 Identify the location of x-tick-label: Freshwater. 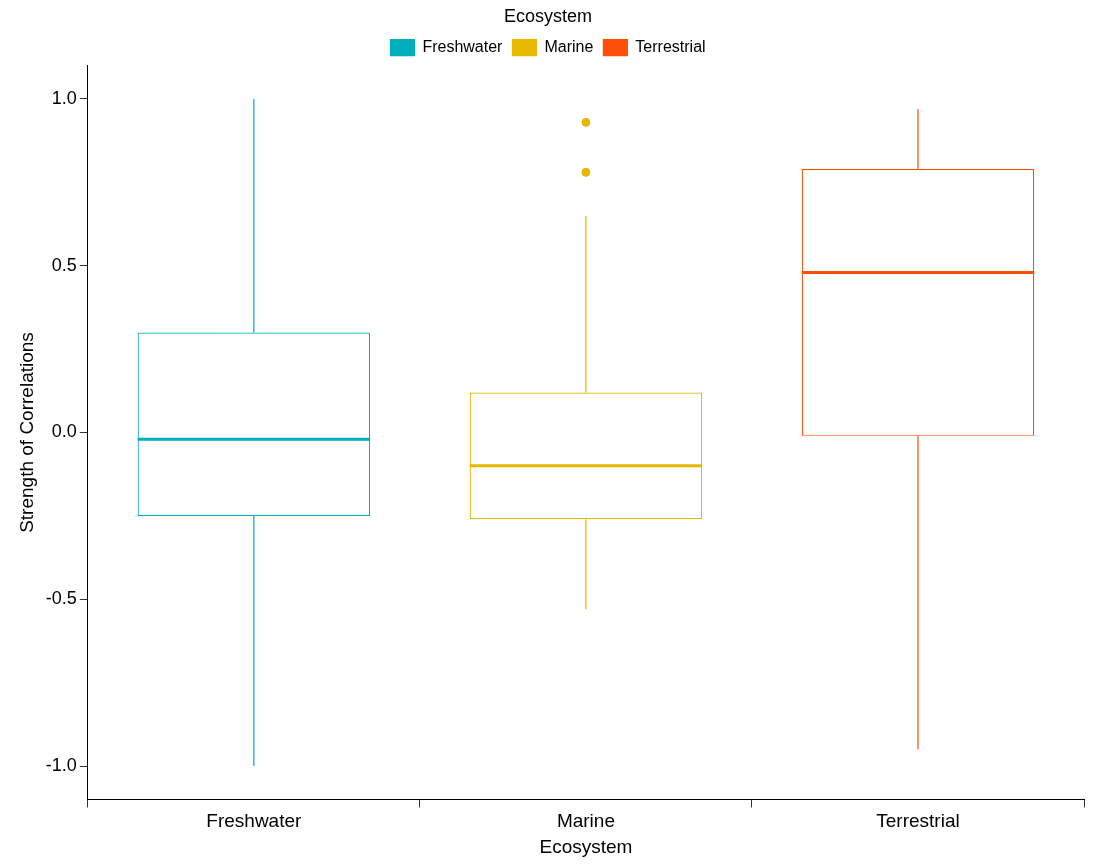
(254, 821).